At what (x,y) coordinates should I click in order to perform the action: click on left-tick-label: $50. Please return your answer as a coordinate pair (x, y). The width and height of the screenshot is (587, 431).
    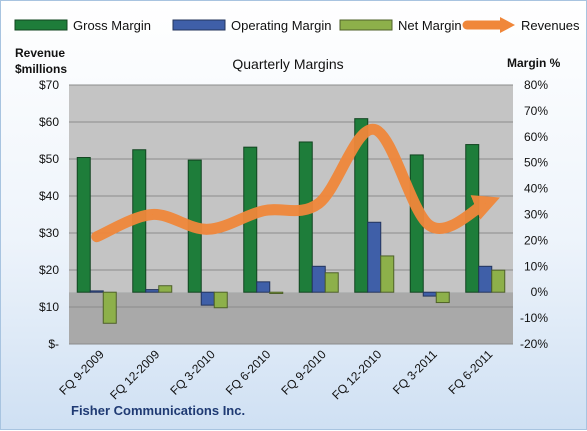
    Looking at the image, I should click on (49, 159).